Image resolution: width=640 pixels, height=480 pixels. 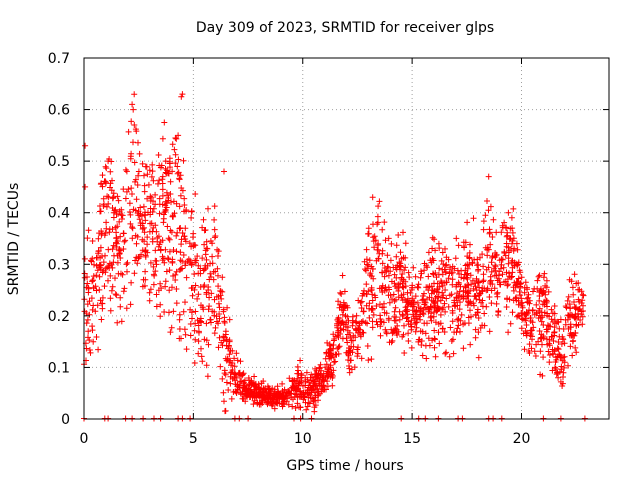 What do you see at coordinates (59, 368) in the screenshot?
I see `y-tick-label: 0.1` at bounding box center [59, 368].